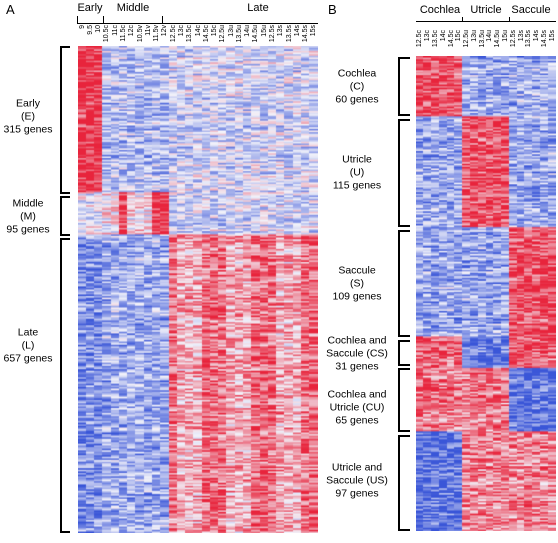  Describe the element at coordinates (258, 8) in the screenshot. I see `group-title-late: Late` at that location.